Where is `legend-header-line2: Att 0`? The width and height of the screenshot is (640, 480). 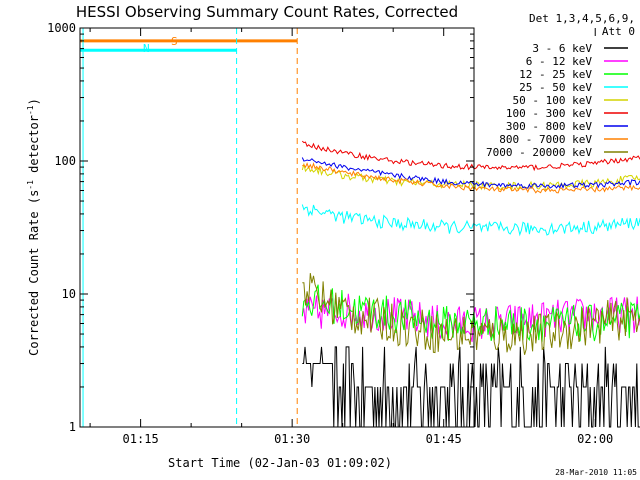 legend-header-line2: Att 0 is located at coordinates (618, 31).